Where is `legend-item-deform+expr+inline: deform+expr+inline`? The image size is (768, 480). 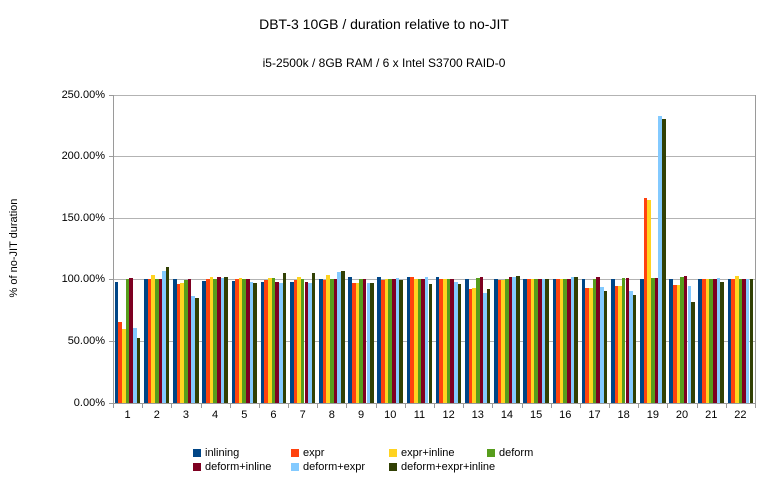 legend-item-deform+expr+inline: deform+expr+inline is located at coordinates (442, 467).